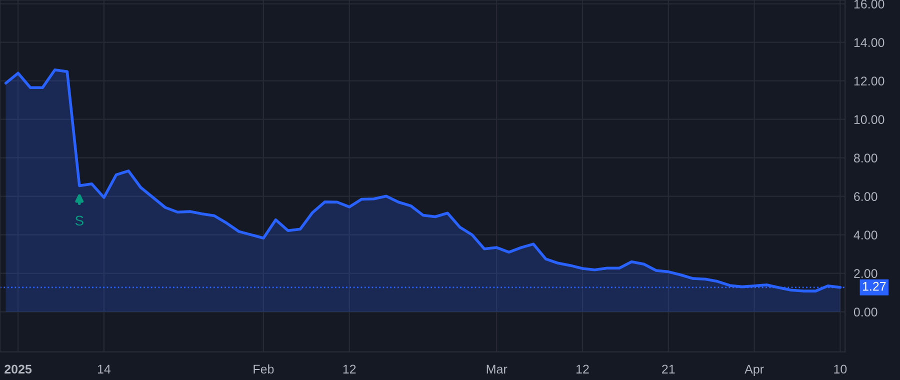  I want to click on x-tick-label: 2025, so click(18, 369).